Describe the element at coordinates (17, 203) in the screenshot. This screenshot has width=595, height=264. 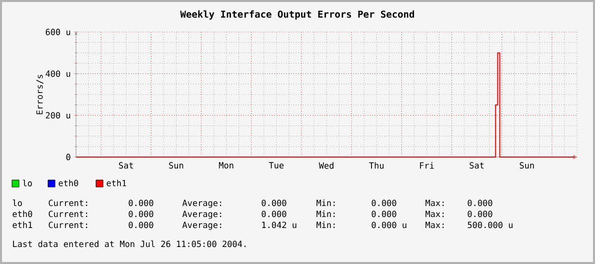
I see `text: lo` at that location.